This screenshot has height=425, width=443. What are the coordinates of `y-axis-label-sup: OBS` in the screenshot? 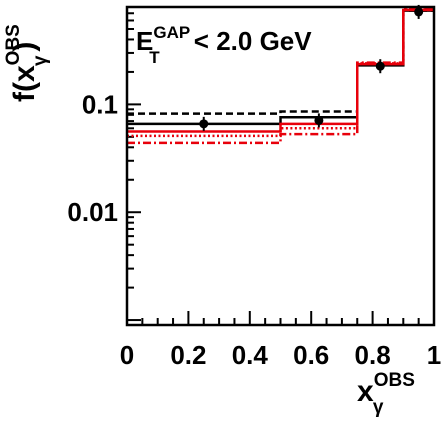 It's located at (13, 44).